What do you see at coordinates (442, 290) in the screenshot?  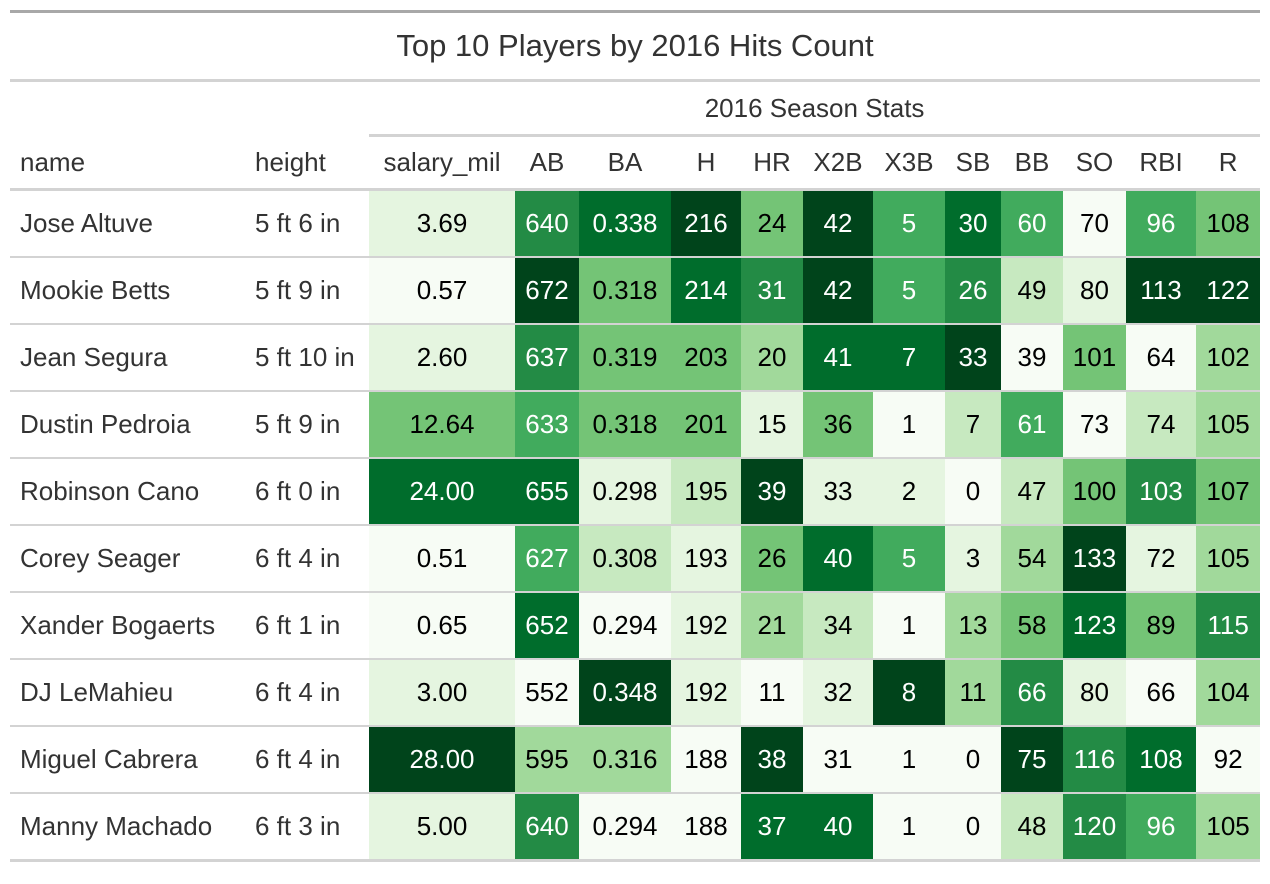 I see `stat-cell-salary_mil: 0.57` at bounding box center [442, 290].